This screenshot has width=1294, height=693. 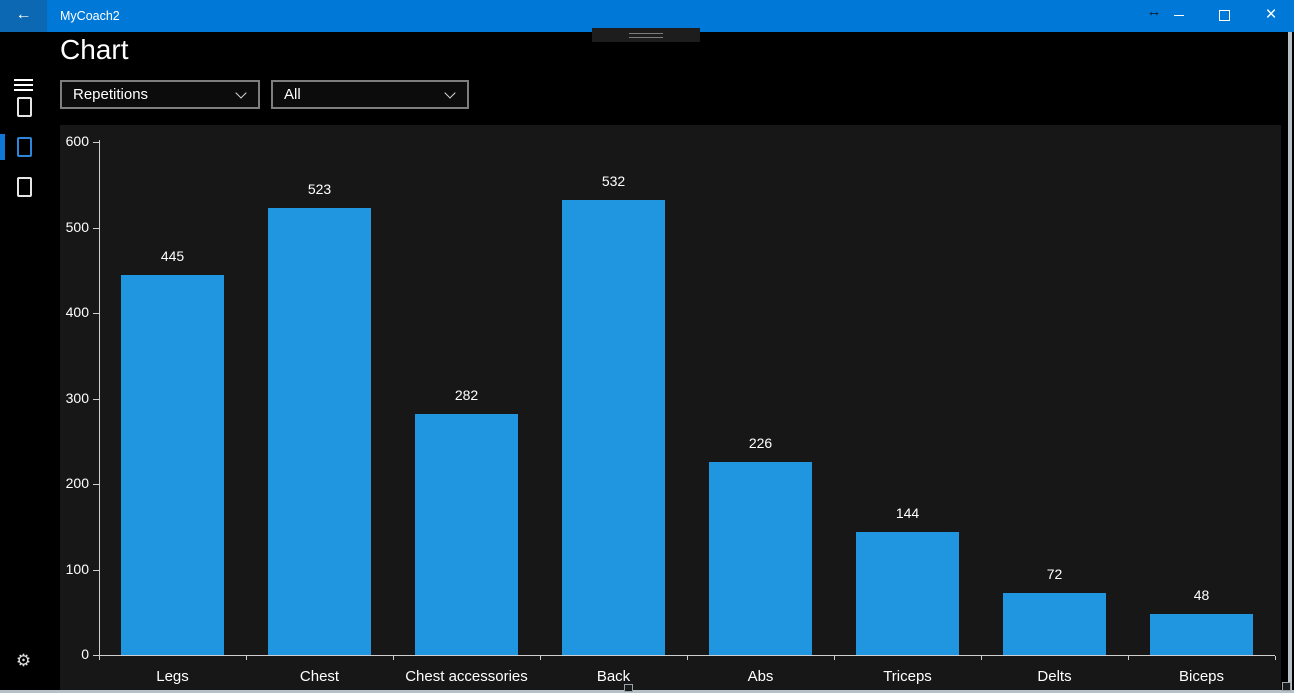 I want to click on y-tick-label: 0, so click(x=85, y=654).